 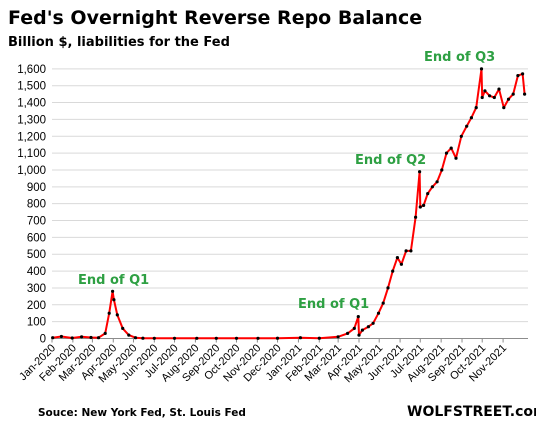 What do you see at coordinates (471, 412) in the screenshot?
I see `brand-label: WOLFSTREET.com` at bounding box center [471, 412].